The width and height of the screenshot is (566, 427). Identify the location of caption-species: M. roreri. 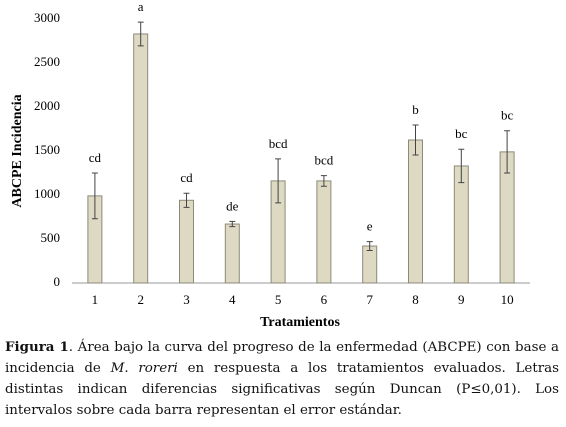
(144, 368).